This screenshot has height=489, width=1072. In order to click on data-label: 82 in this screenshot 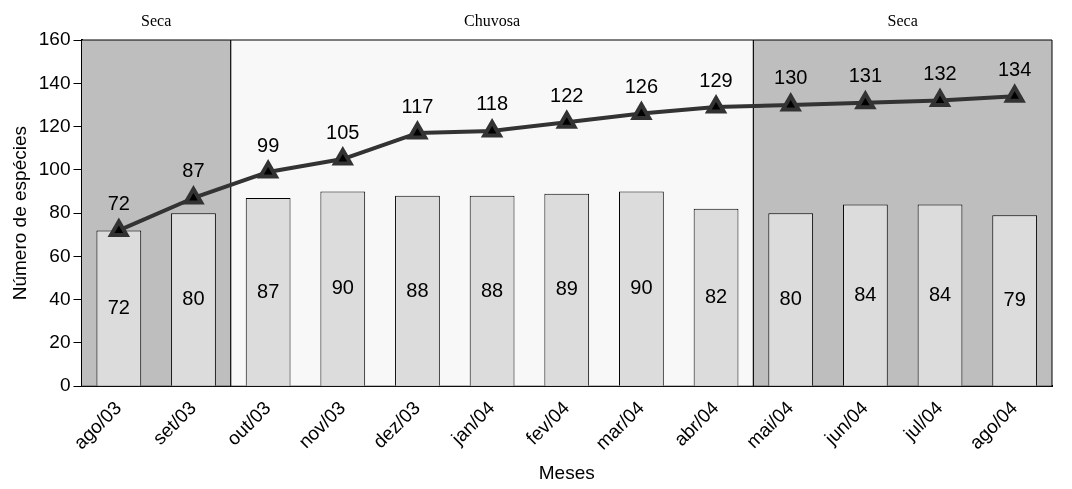, I will do `click(716, 296)`.